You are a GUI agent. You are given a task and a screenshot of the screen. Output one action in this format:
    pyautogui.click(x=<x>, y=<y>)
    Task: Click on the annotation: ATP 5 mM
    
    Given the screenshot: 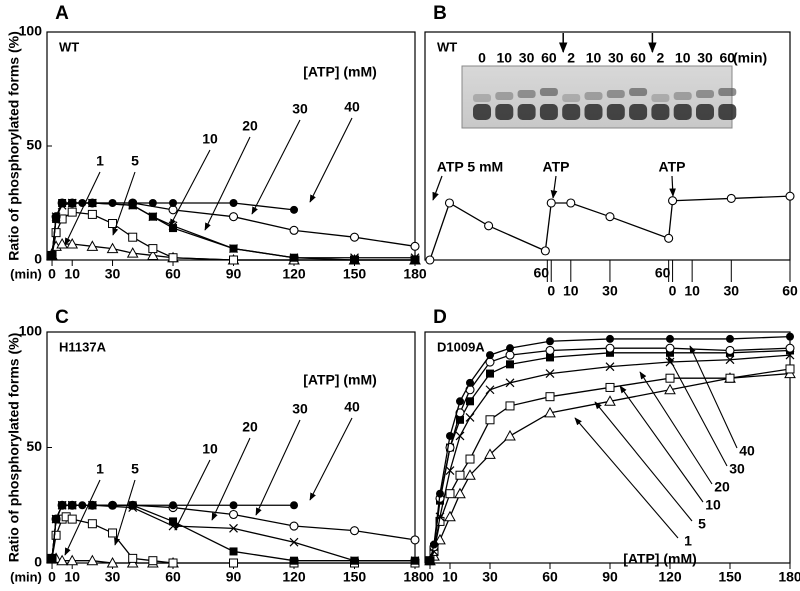 What is the action you would take?
    pyautogui.click(x=470, y=167)
    